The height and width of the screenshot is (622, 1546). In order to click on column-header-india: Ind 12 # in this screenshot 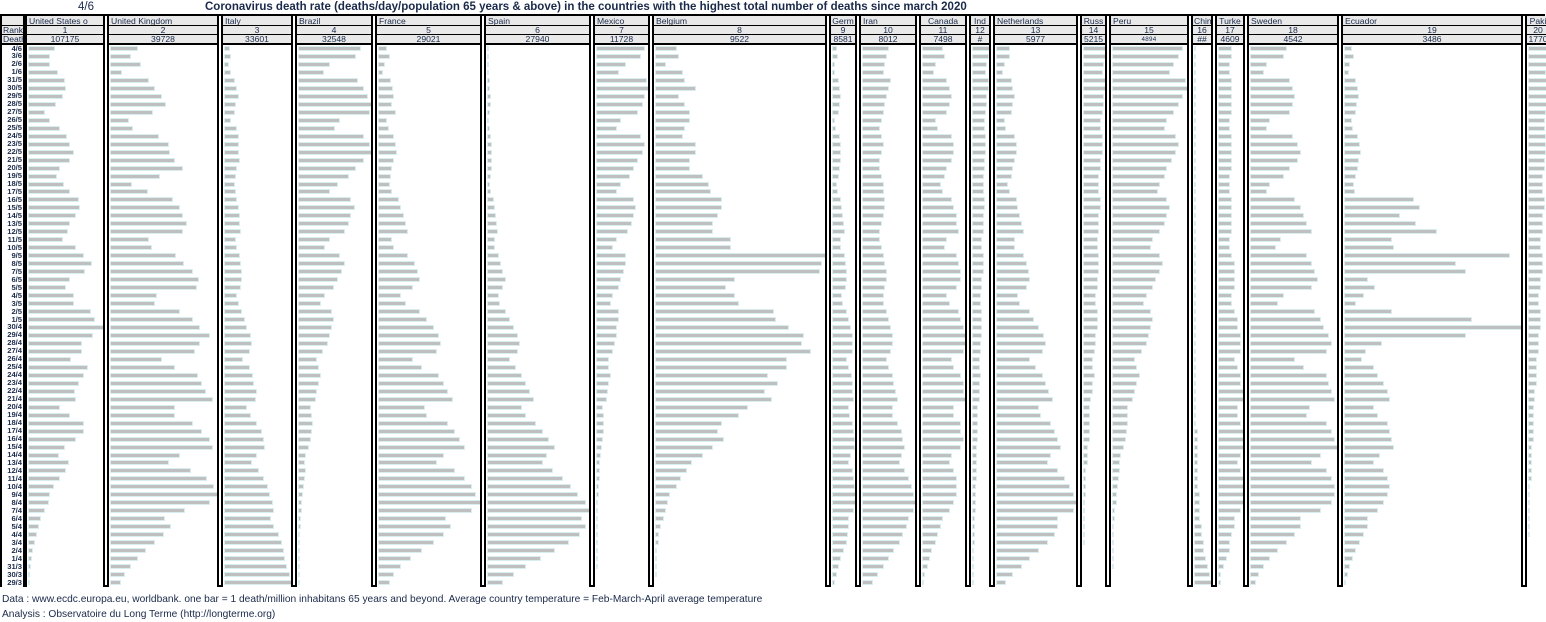, I will do `click(980, 30)`.